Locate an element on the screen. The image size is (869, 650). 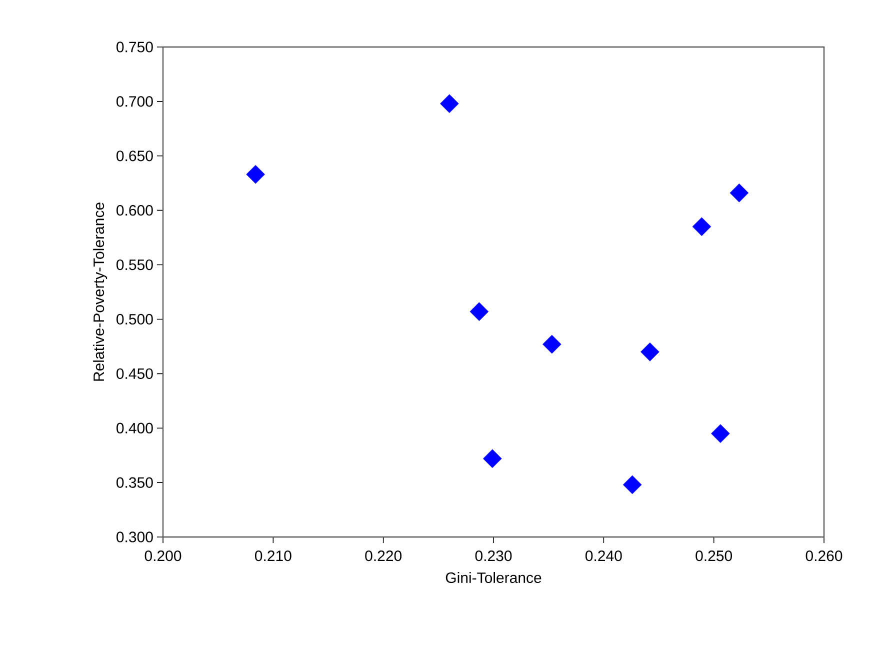
y-tick-label: 0.350 is located at coordinates (134, 482).